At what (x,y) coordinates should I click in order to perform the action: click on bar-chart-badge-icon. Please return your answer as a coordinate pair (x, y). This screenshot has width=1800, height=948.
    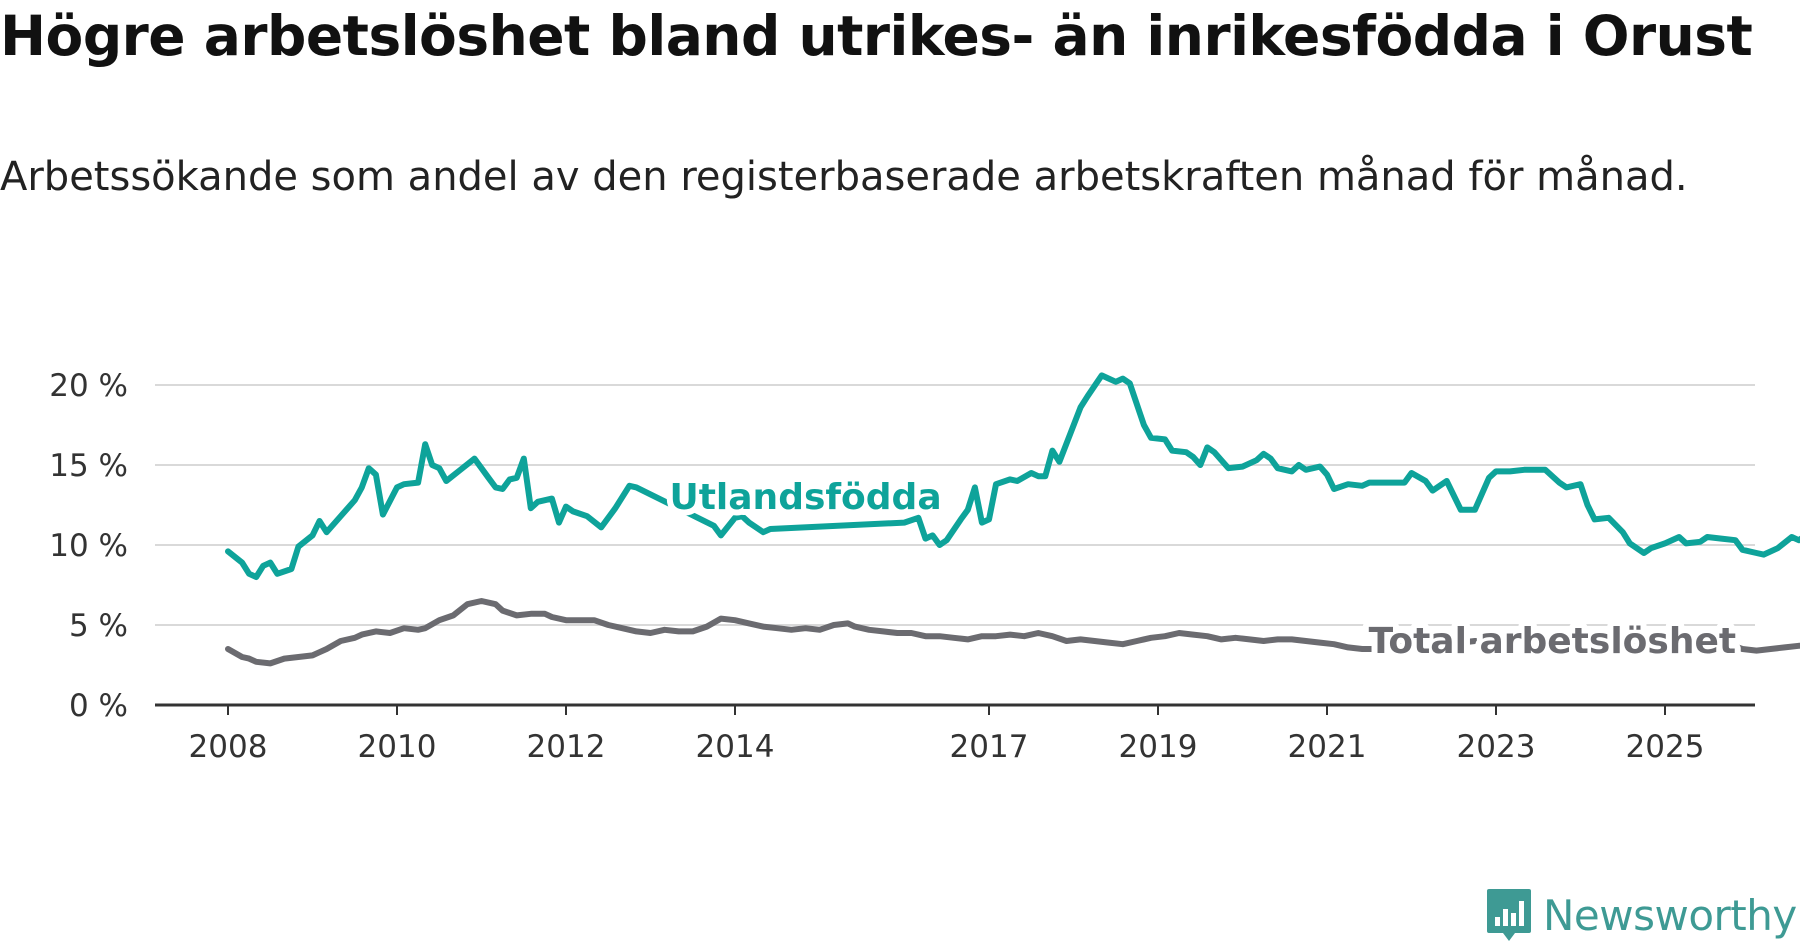
    Looking at the image, I should click on (1509, 915).